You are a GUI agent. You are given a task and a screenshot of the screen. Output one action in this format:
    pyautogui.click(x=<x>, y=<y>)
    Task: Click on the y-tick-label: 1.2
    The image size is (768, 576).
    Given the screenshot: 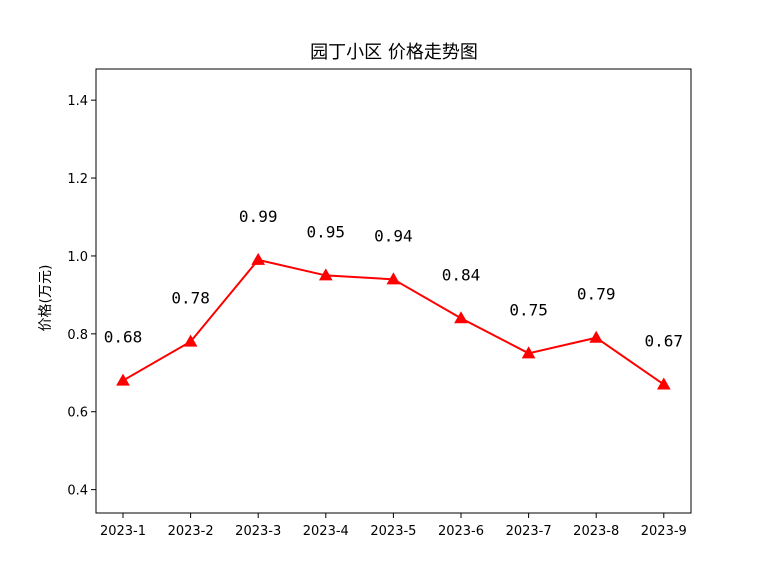 What is the action you would take?
    pyautogui.click(x=77, y=179)
    